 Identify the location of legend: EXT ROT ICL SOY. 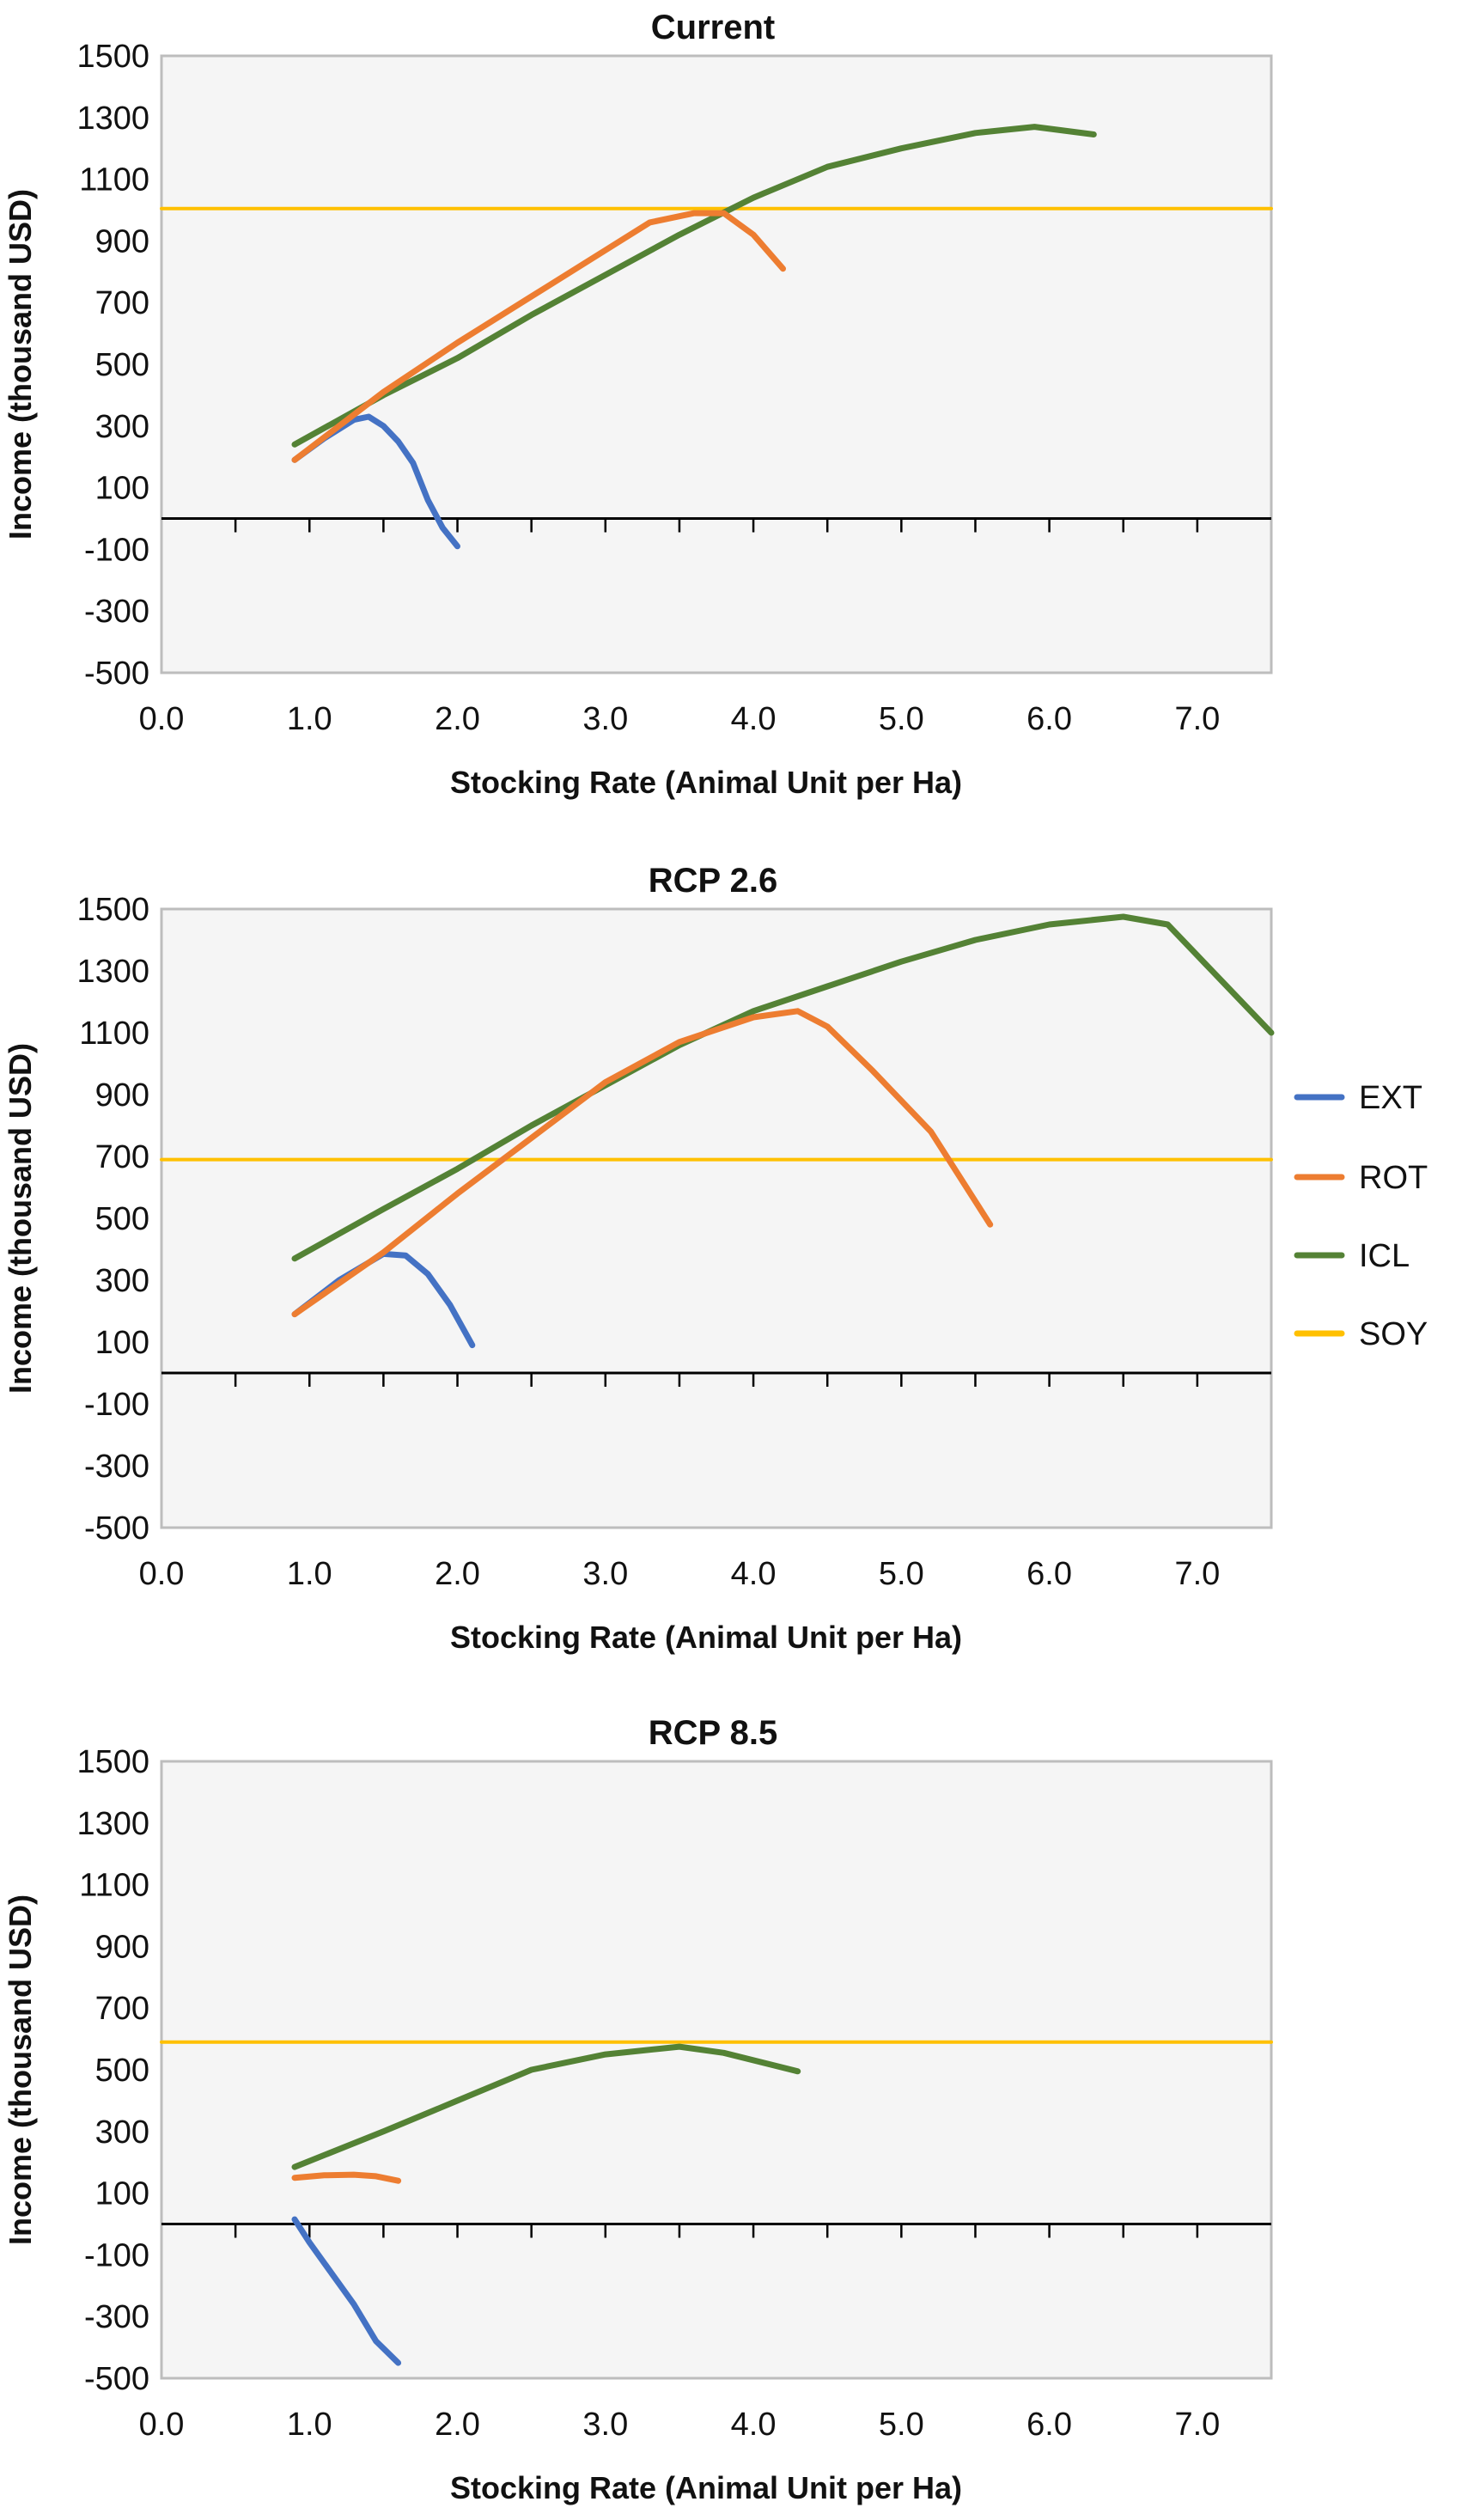
(1361, 1216).